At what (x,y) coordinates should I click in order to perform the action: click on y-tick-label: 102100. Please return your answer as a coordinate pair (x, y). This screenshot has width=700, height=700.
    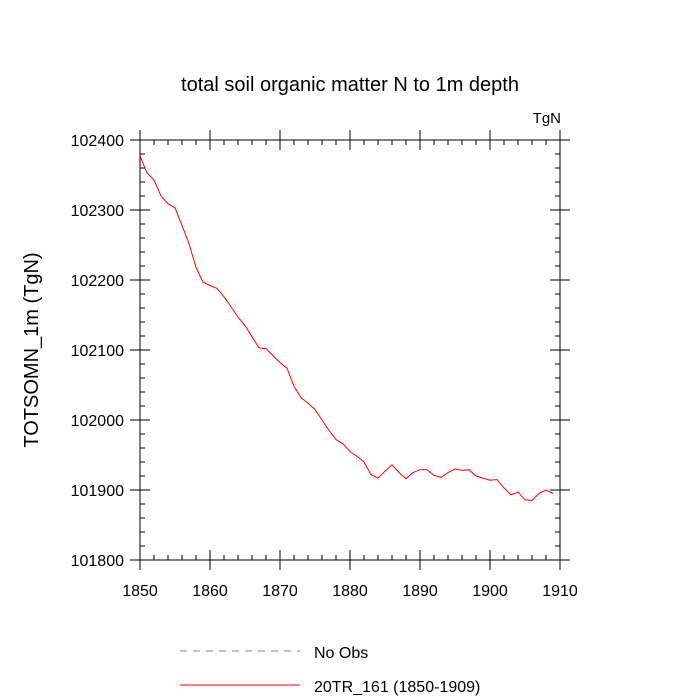
    Looking at the image, I should click on (97, 351).